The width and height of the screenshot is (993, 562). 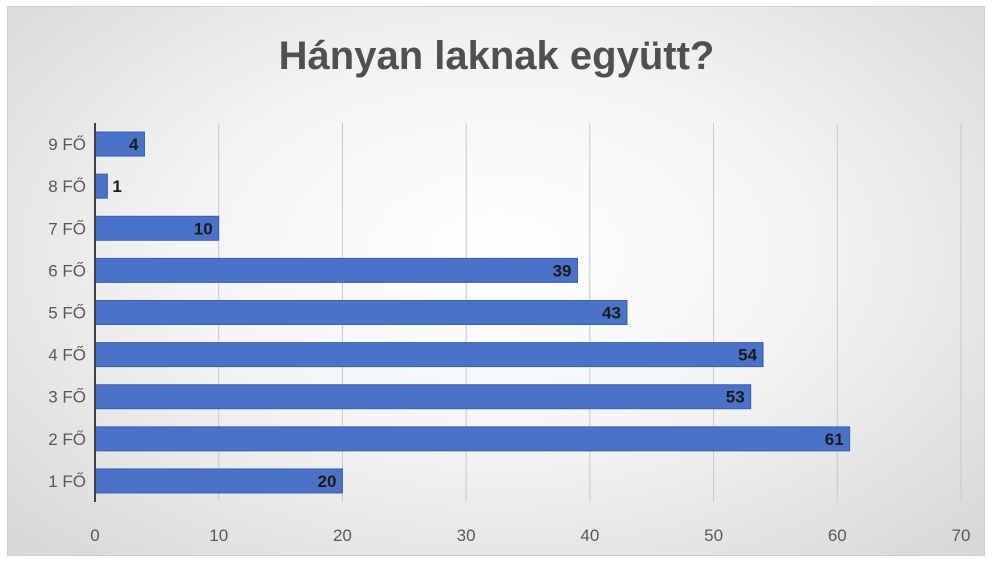 I want to click on data-label: 4, so click(x=134, y=144).